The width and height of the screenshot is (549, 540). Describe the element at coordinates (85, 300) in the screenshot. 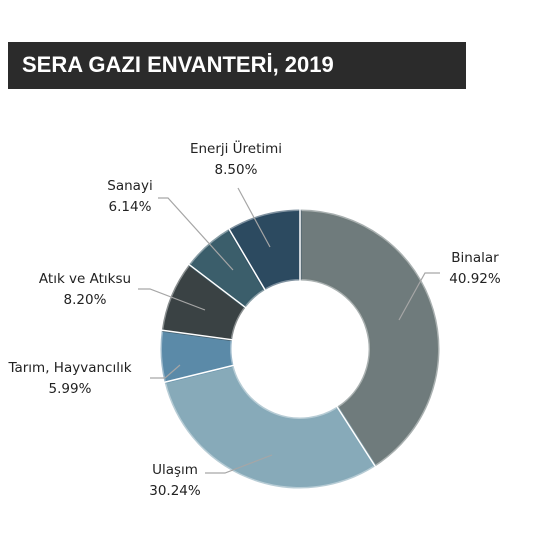

I see `slice-value-3: 8.20%` at that location.